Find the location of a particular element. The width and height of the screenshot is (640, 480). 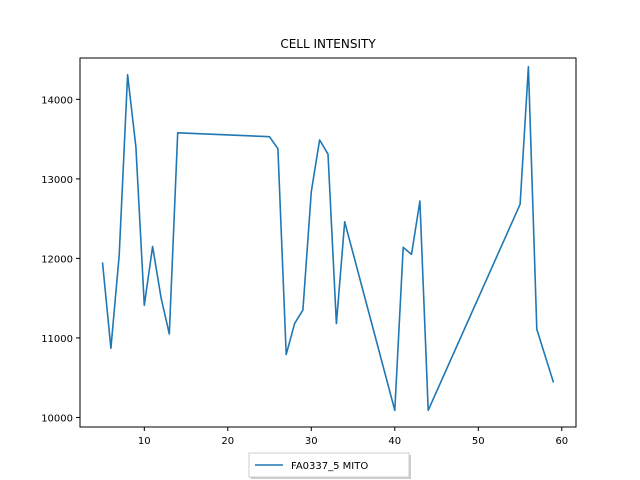

legend-label: FA0337_5 MITO is located at coordinates (329, 466).